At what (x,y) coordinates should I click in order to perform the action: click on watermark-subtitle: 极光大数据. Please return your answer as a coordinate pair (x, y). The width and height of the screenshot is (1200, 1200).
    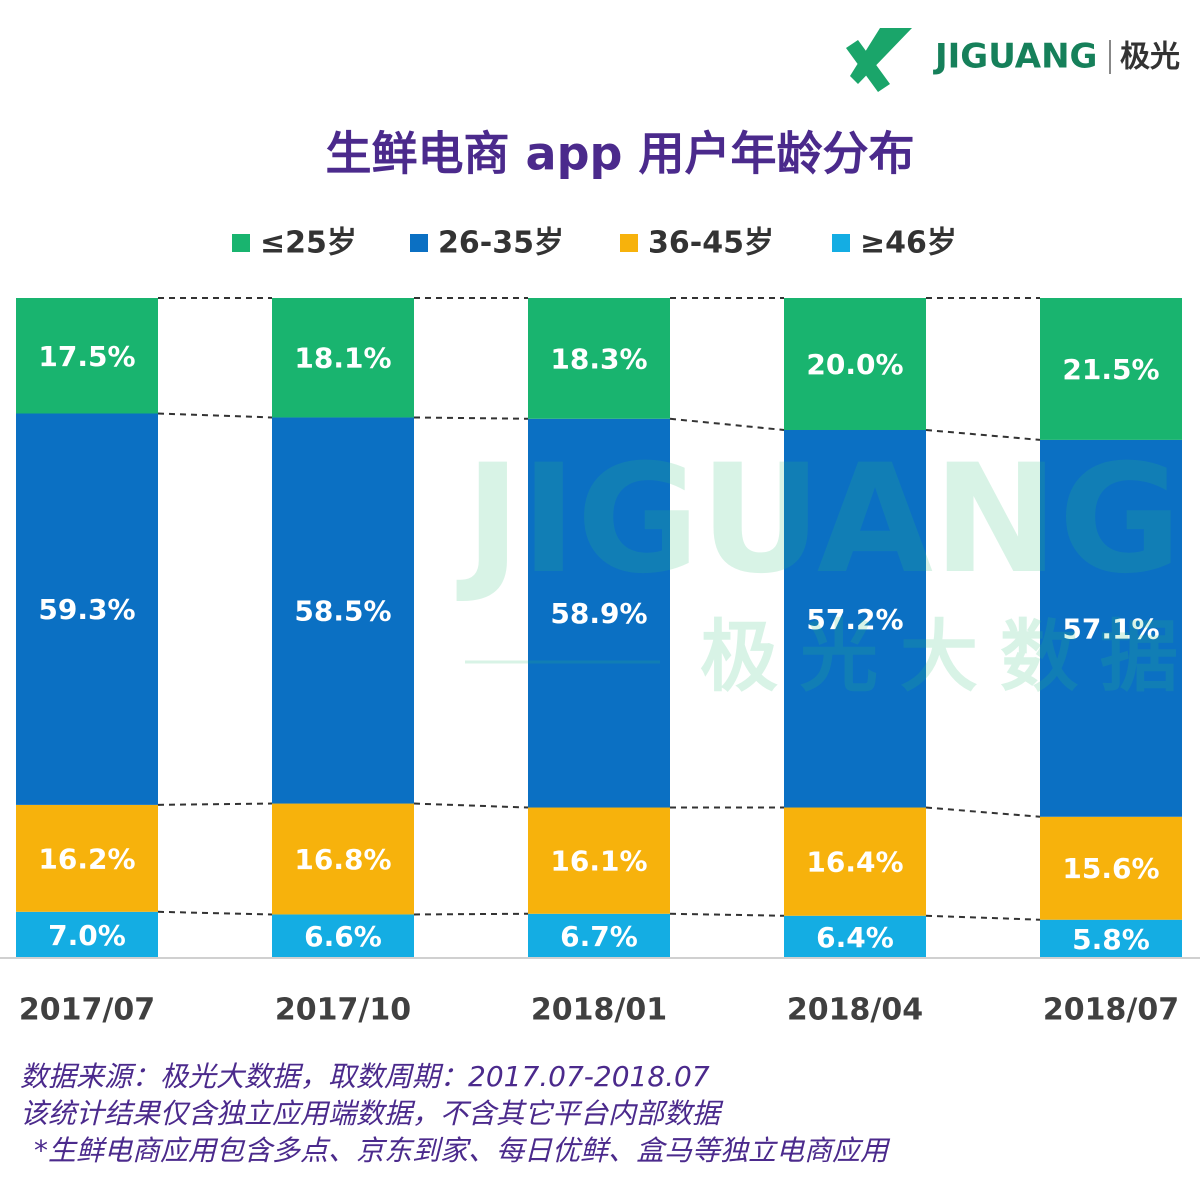
    Looking at the image, I should click on (950, 657).